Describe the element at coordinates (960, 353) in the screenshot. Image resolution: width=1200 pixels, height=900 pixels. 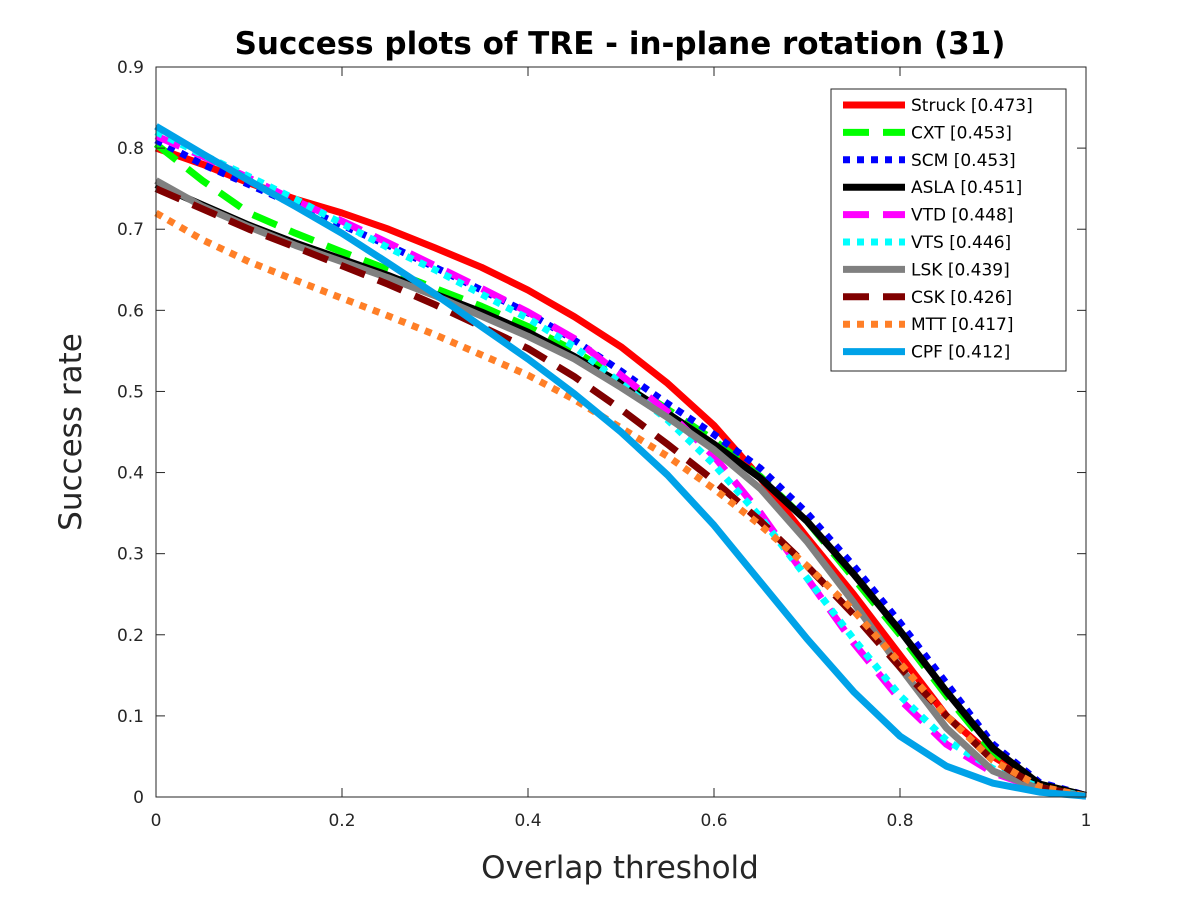
I see `legend-entry-9: CPF [0.412]` at that location.